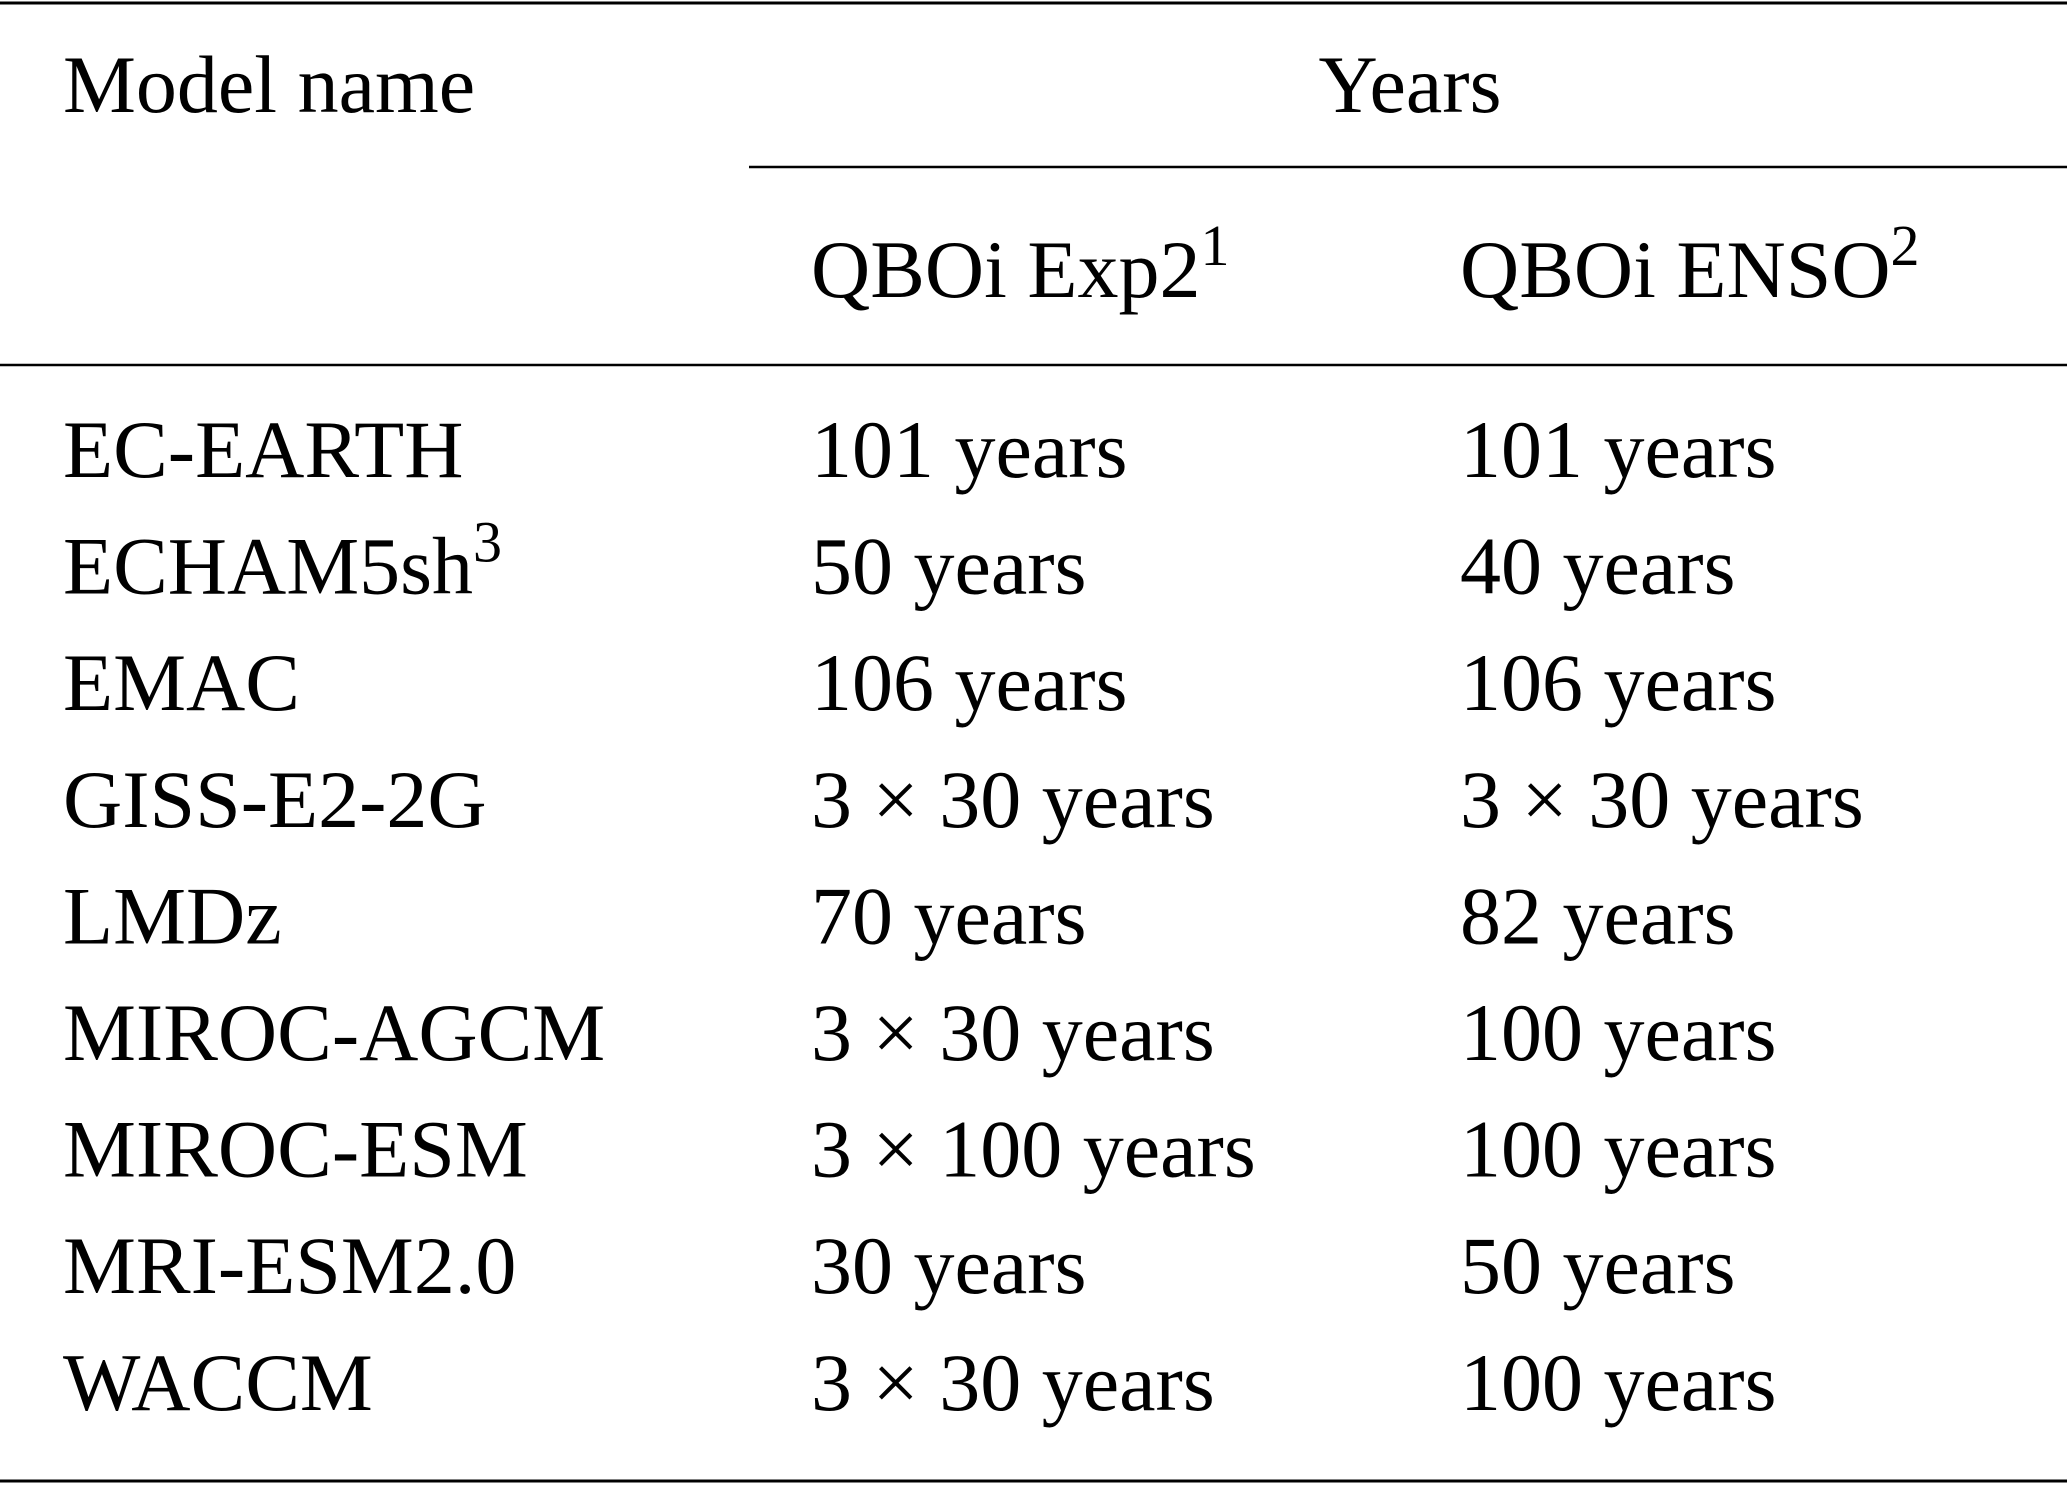 This screenshot has height=1486, width=2067. Describe the element at coordinates (1409, 84) in the screenshot. I see `header-group: Years` at that location.